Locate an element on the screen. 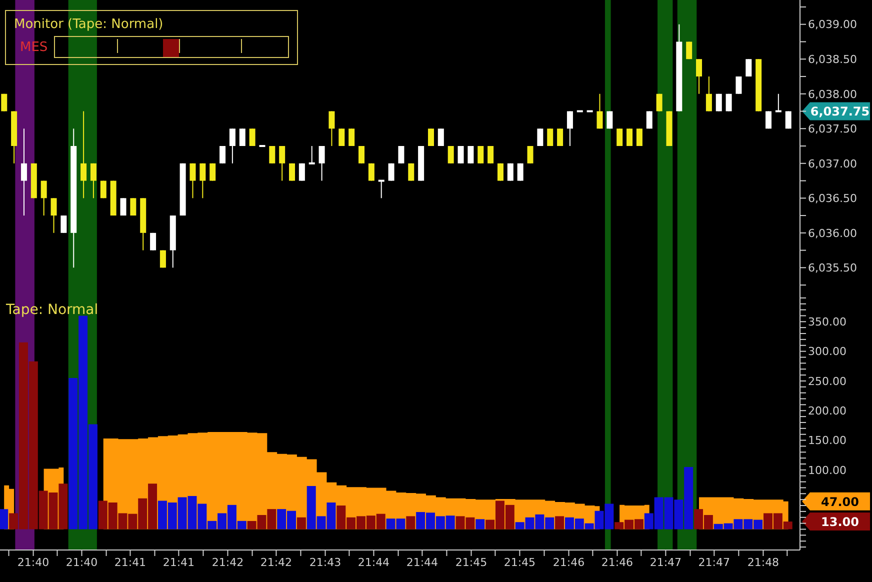 The width and height of the screenshot is (872, 582). text: 6,037.75 is located at coordinates (840, 111).